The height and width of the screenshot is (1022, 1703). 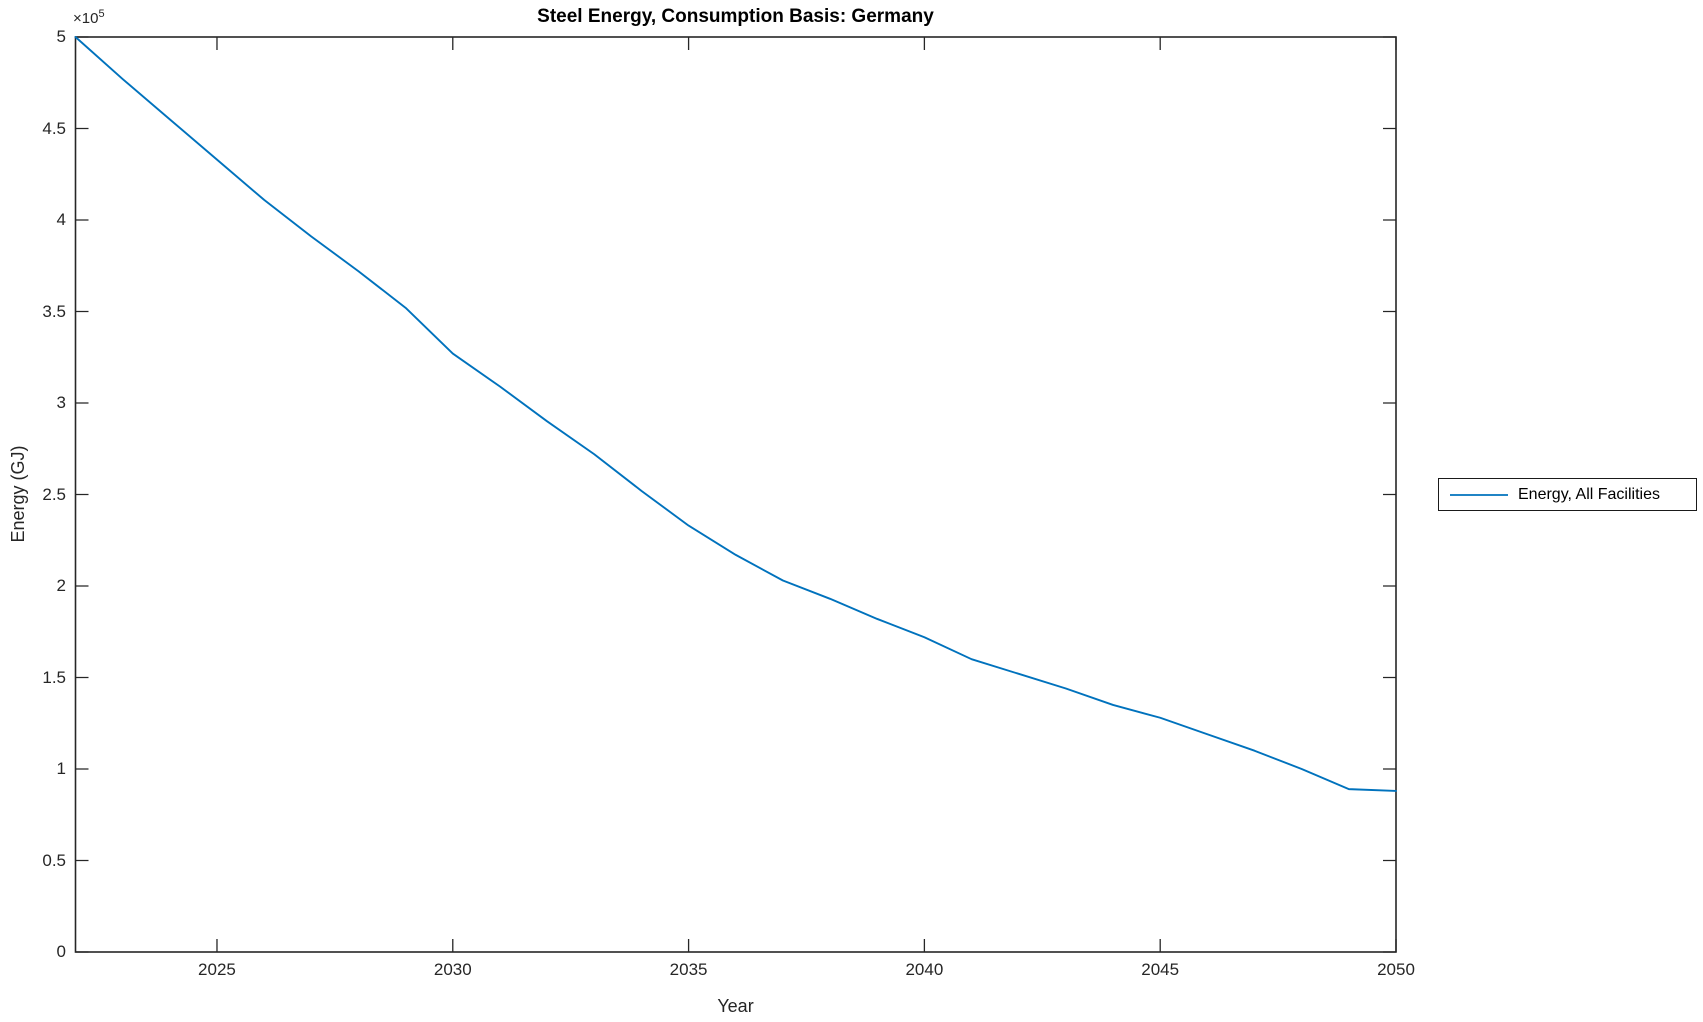 I want to click on legend-box: Energy, All Facilities, so click(x=1567, y=494).